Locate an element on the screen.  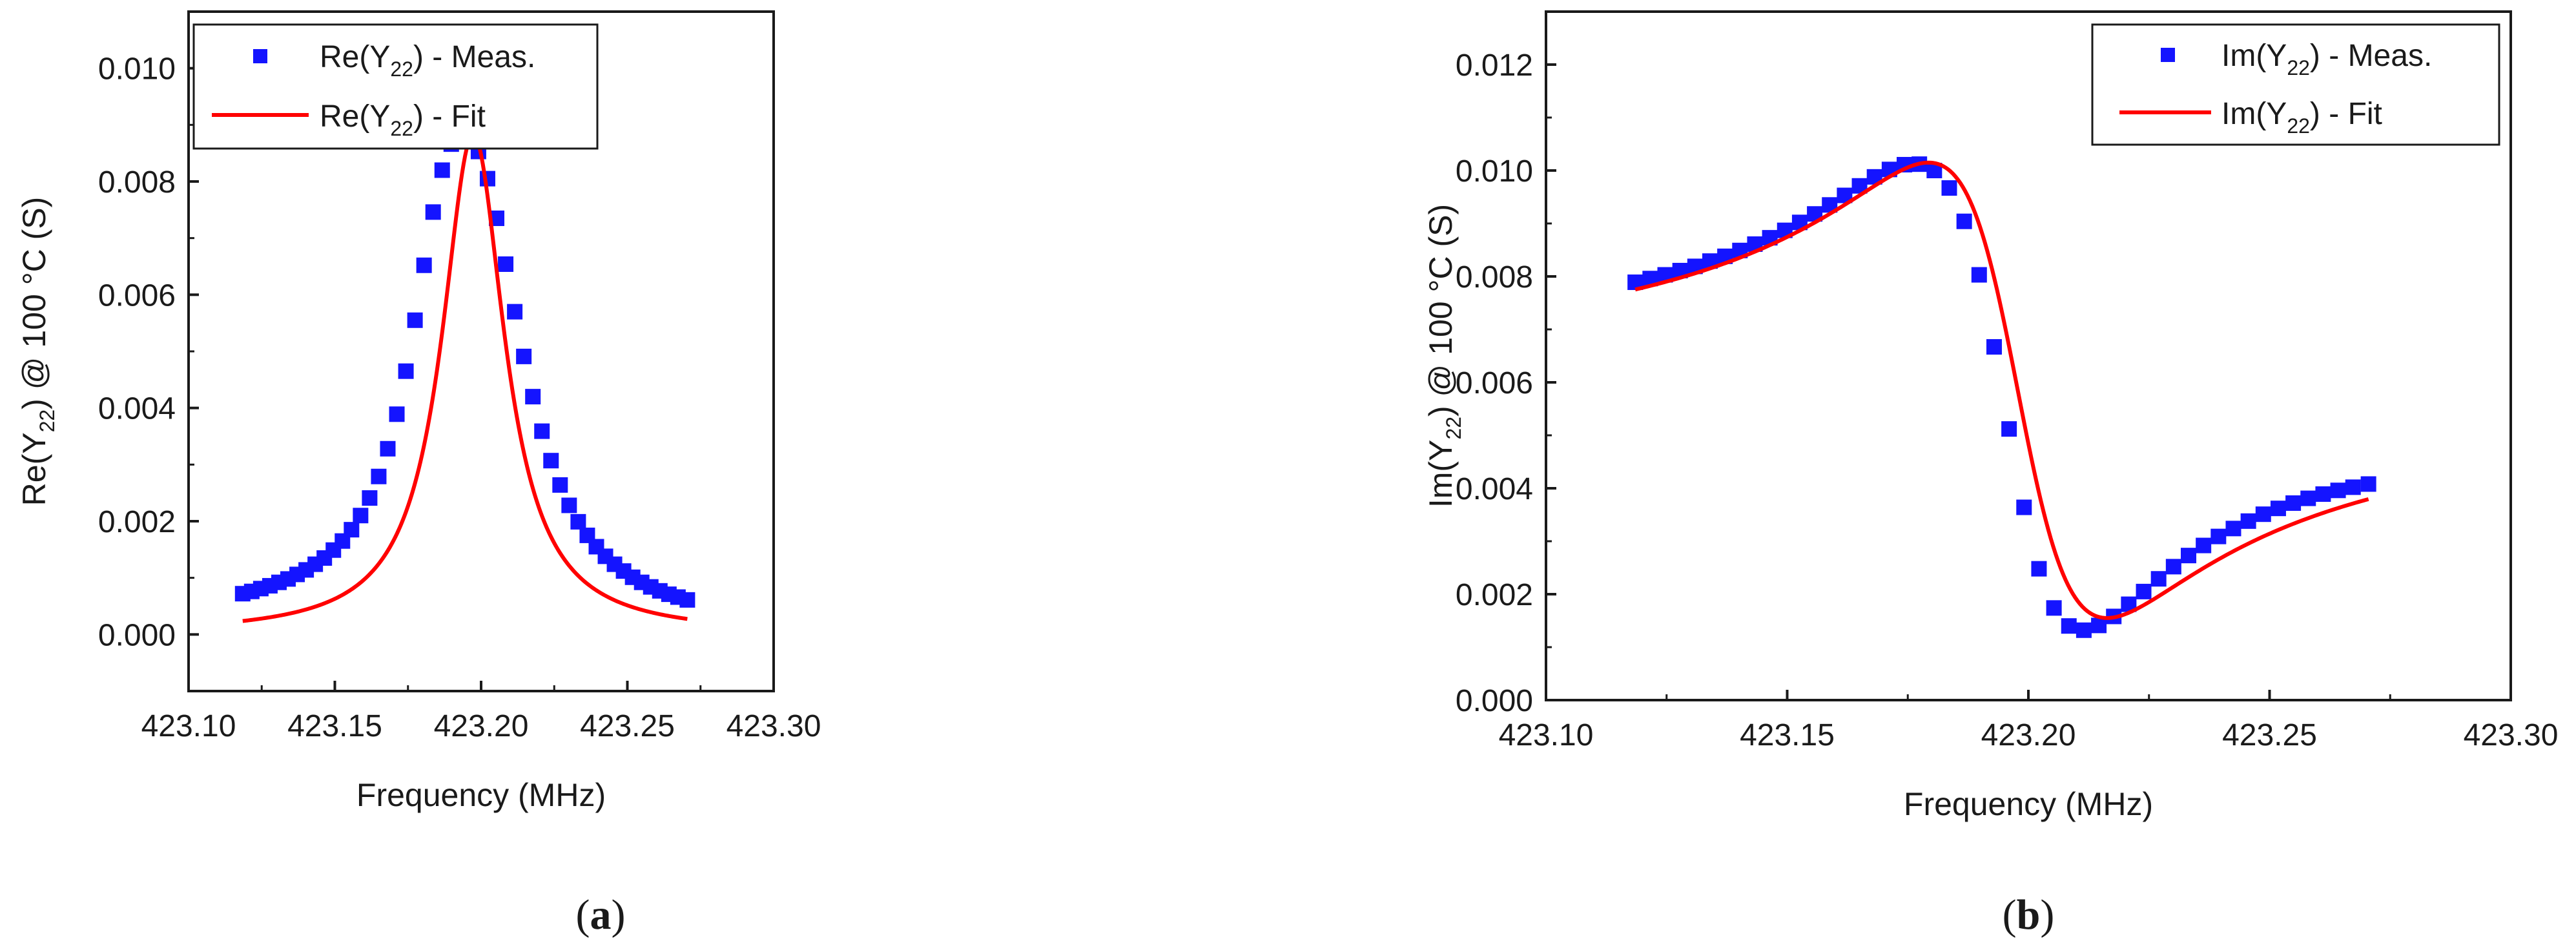
chart-a-x-axis-title: Frequency (MHz) is located at coordinates (481, 795).